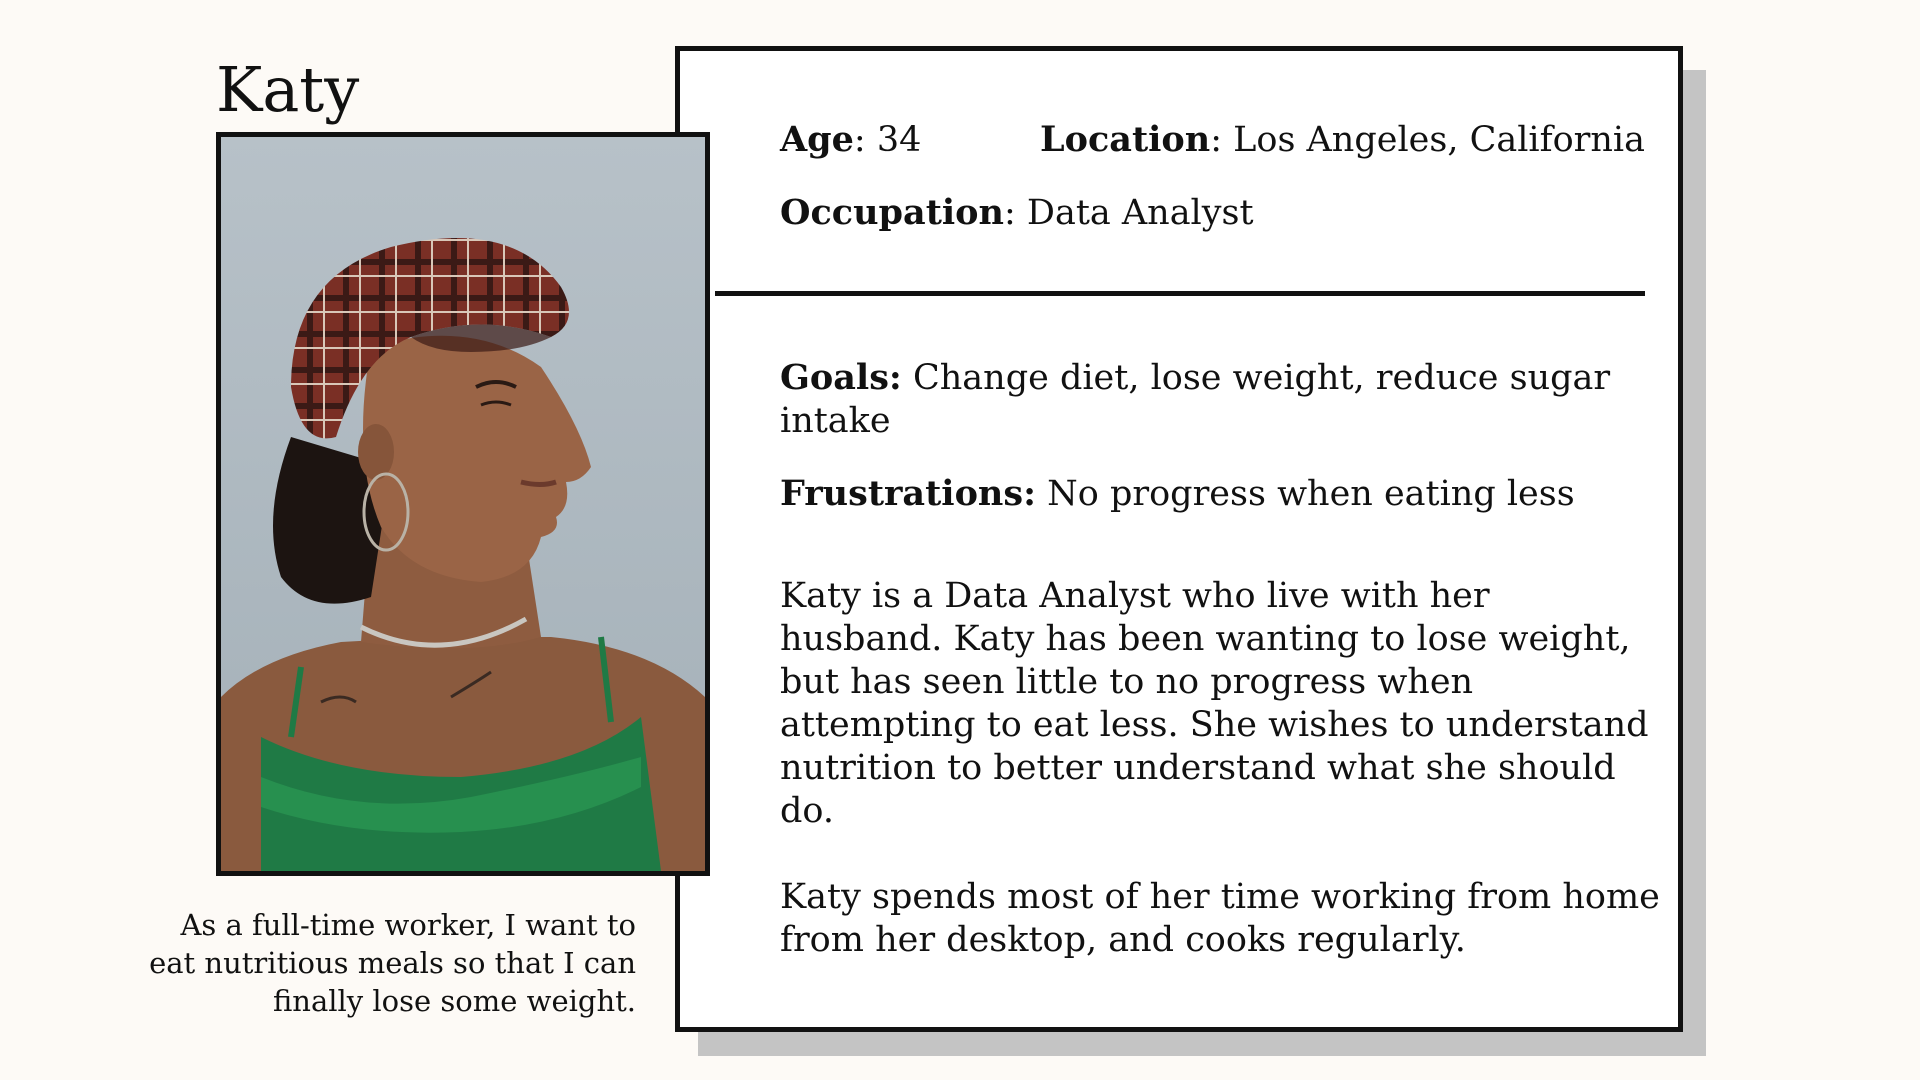 This screenshot has height=1080, width=1920. What do you see at coordinates (817, 139) in the screenshot?
I see `age-label: Age` at bounding box center [817, 139].